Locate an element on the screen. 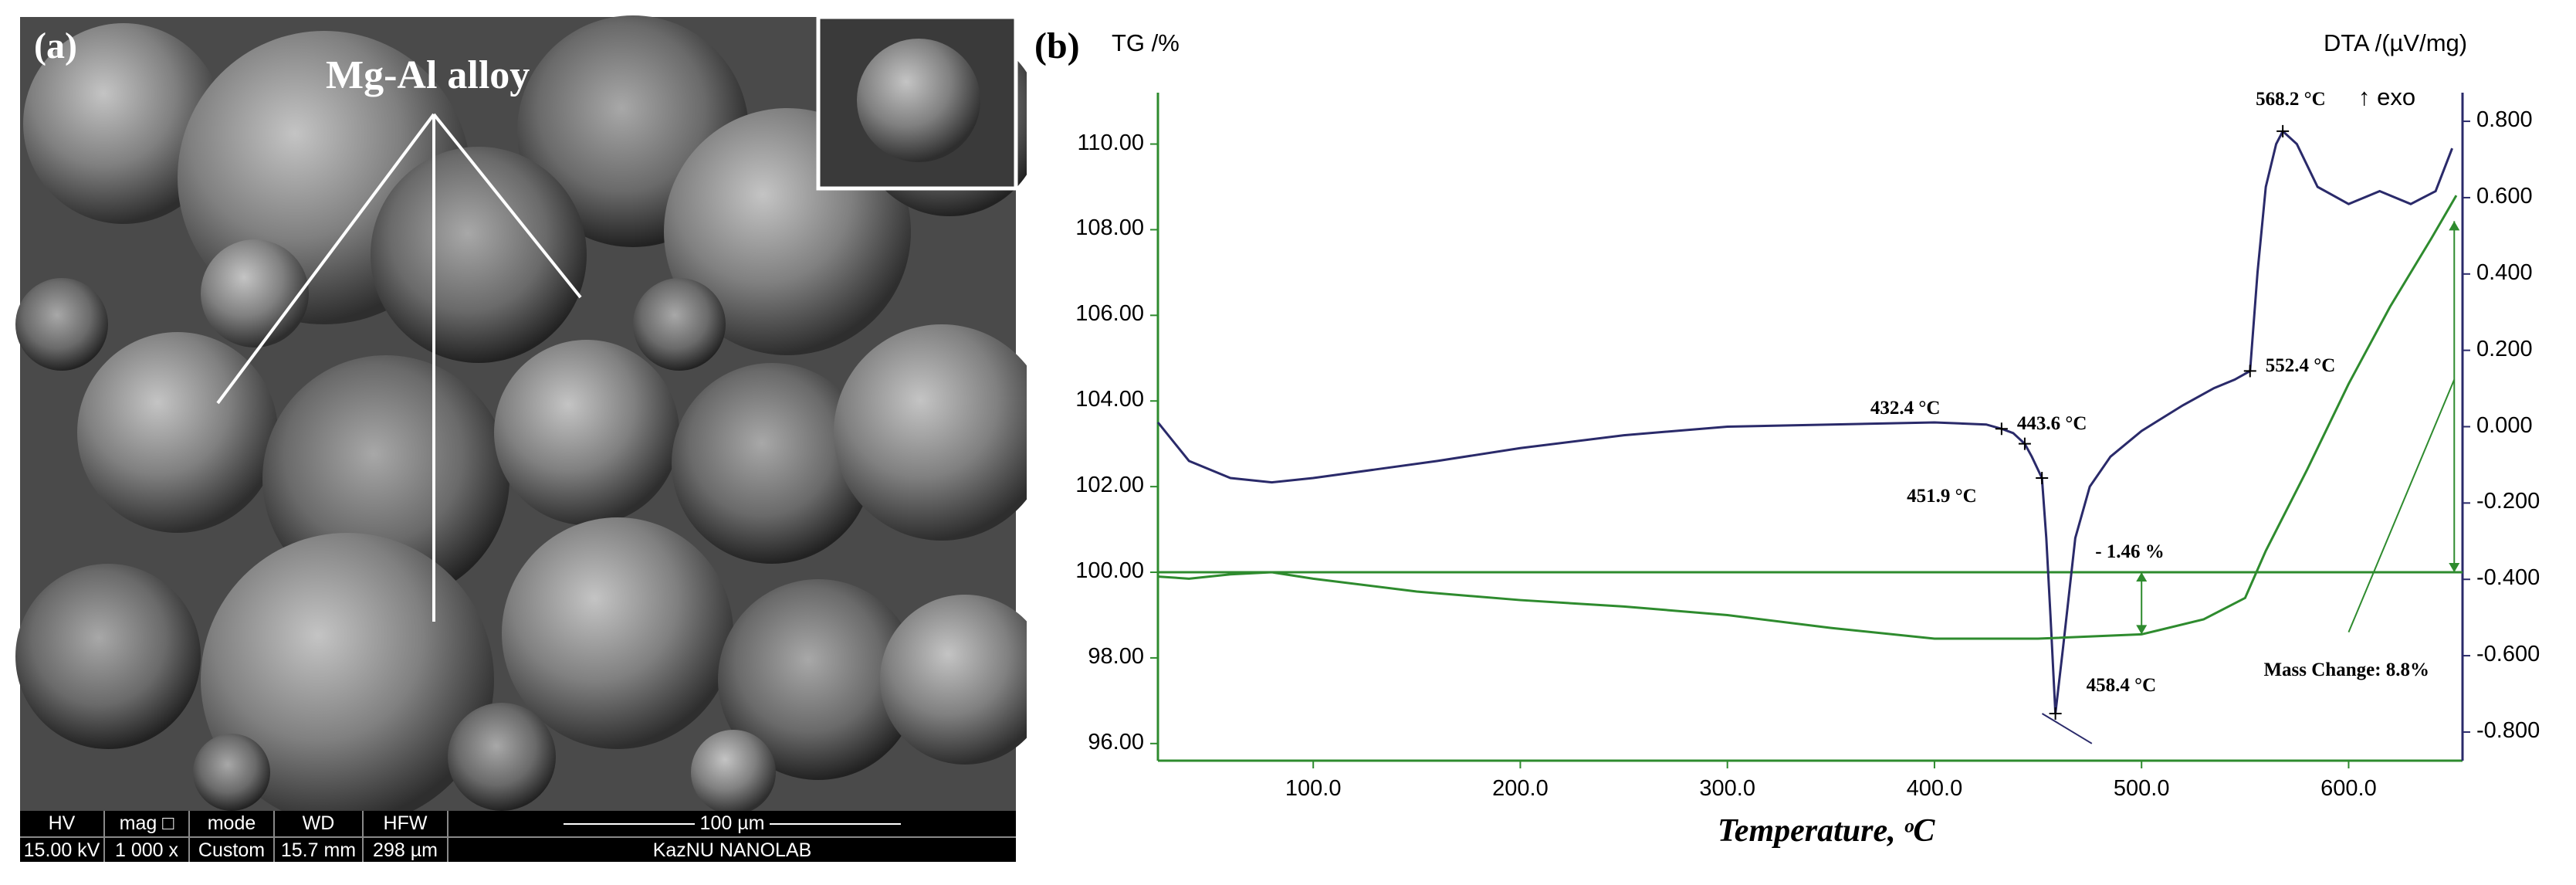 The image size is (2576, 885). annotation-label: 451.9 °C is located at coordinates (1942, 496).